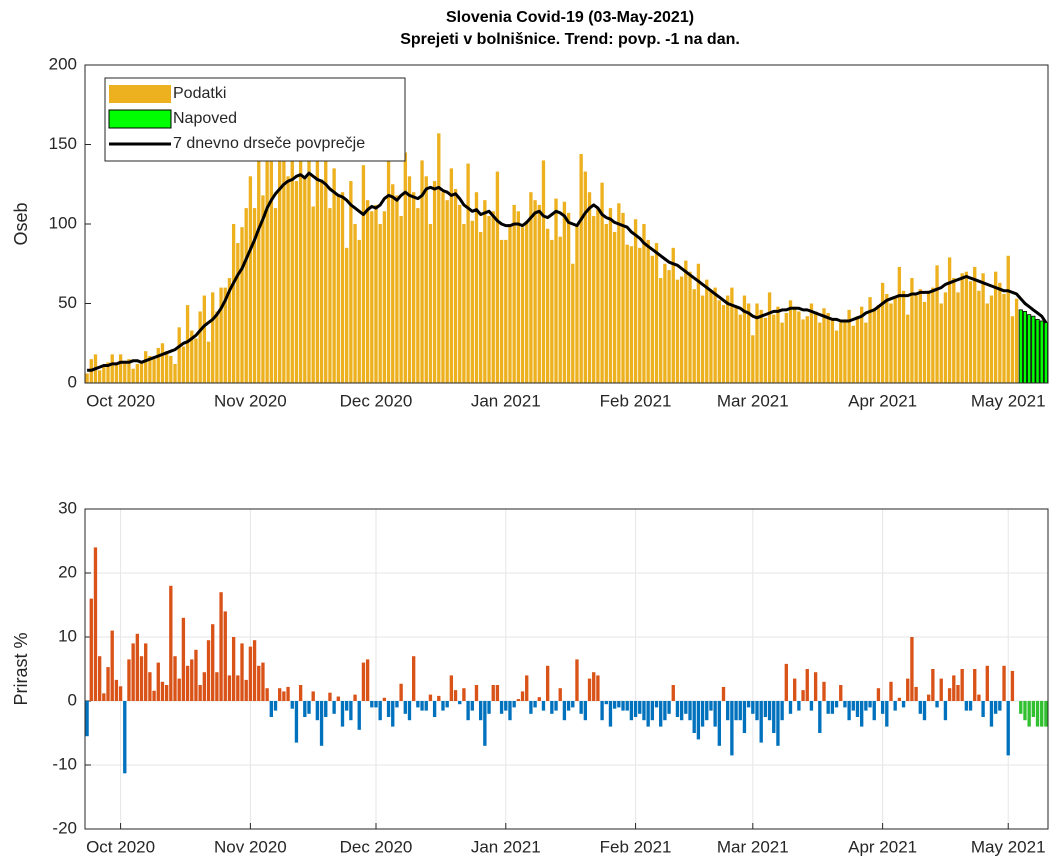 Image resolution: width=1054 pixels, height=861 pixels. What do you see at coordinates (21, 668) in the screenshot?
I see `y-axis-label: Prirast %` at bounding box center [21, 668].